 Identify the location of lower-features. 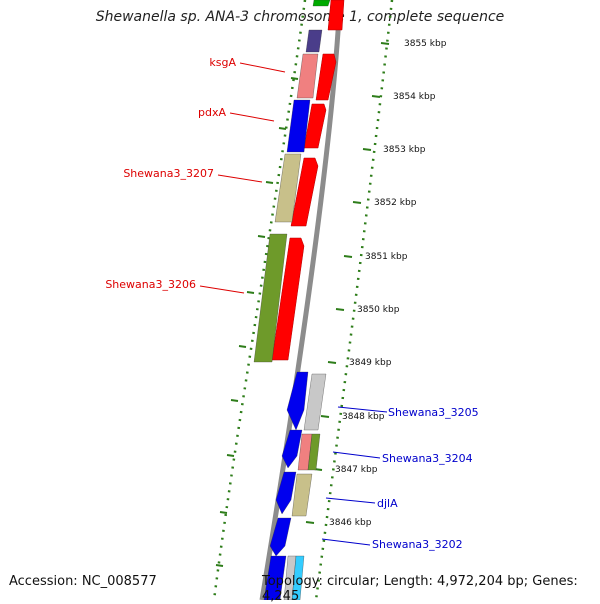
(295, 485).